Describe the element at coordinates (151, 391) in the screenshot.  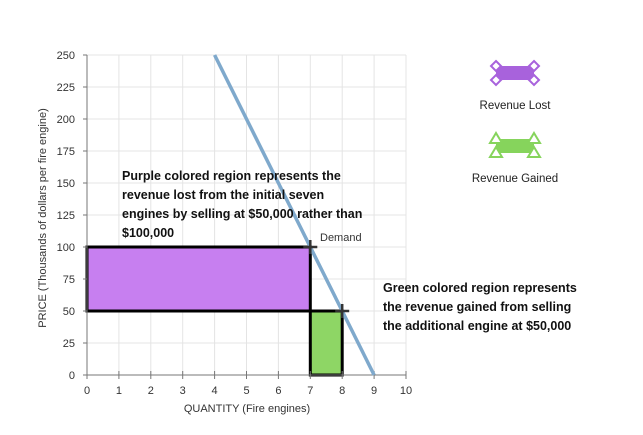
I see `x-tick-label: 2` at that location.